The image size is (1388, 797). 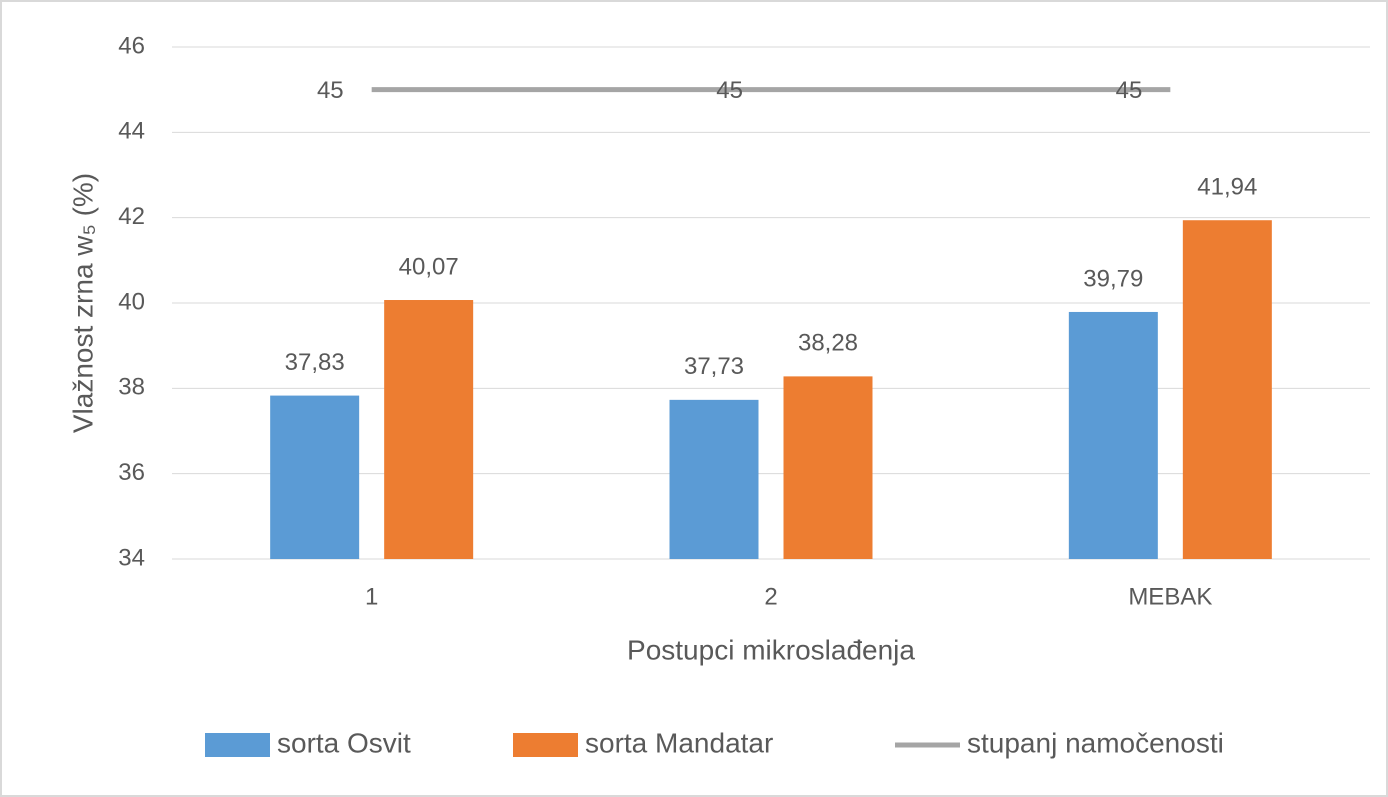 What do you see at coordinates (344, 742) in the screenshot?
I see `legend-label: sorta Osvit` at bounding box center [344, 742].